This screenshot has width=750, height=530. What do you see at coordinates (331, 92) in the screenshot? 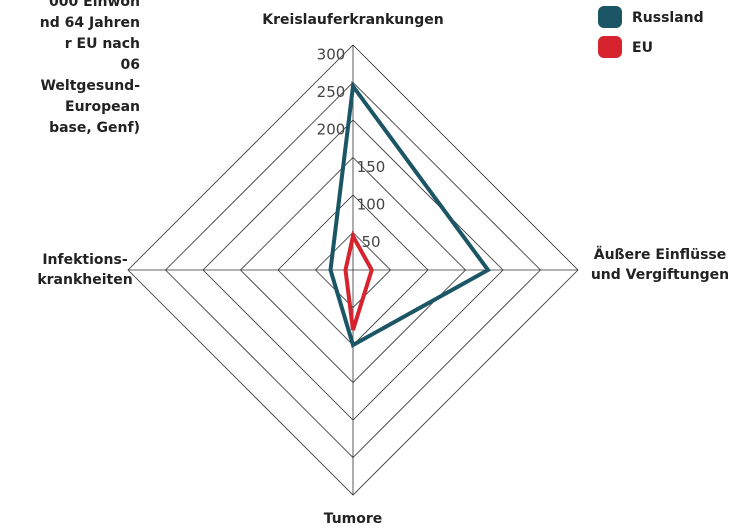
I see `tick-label: 250` at bounding box center [331, 92].